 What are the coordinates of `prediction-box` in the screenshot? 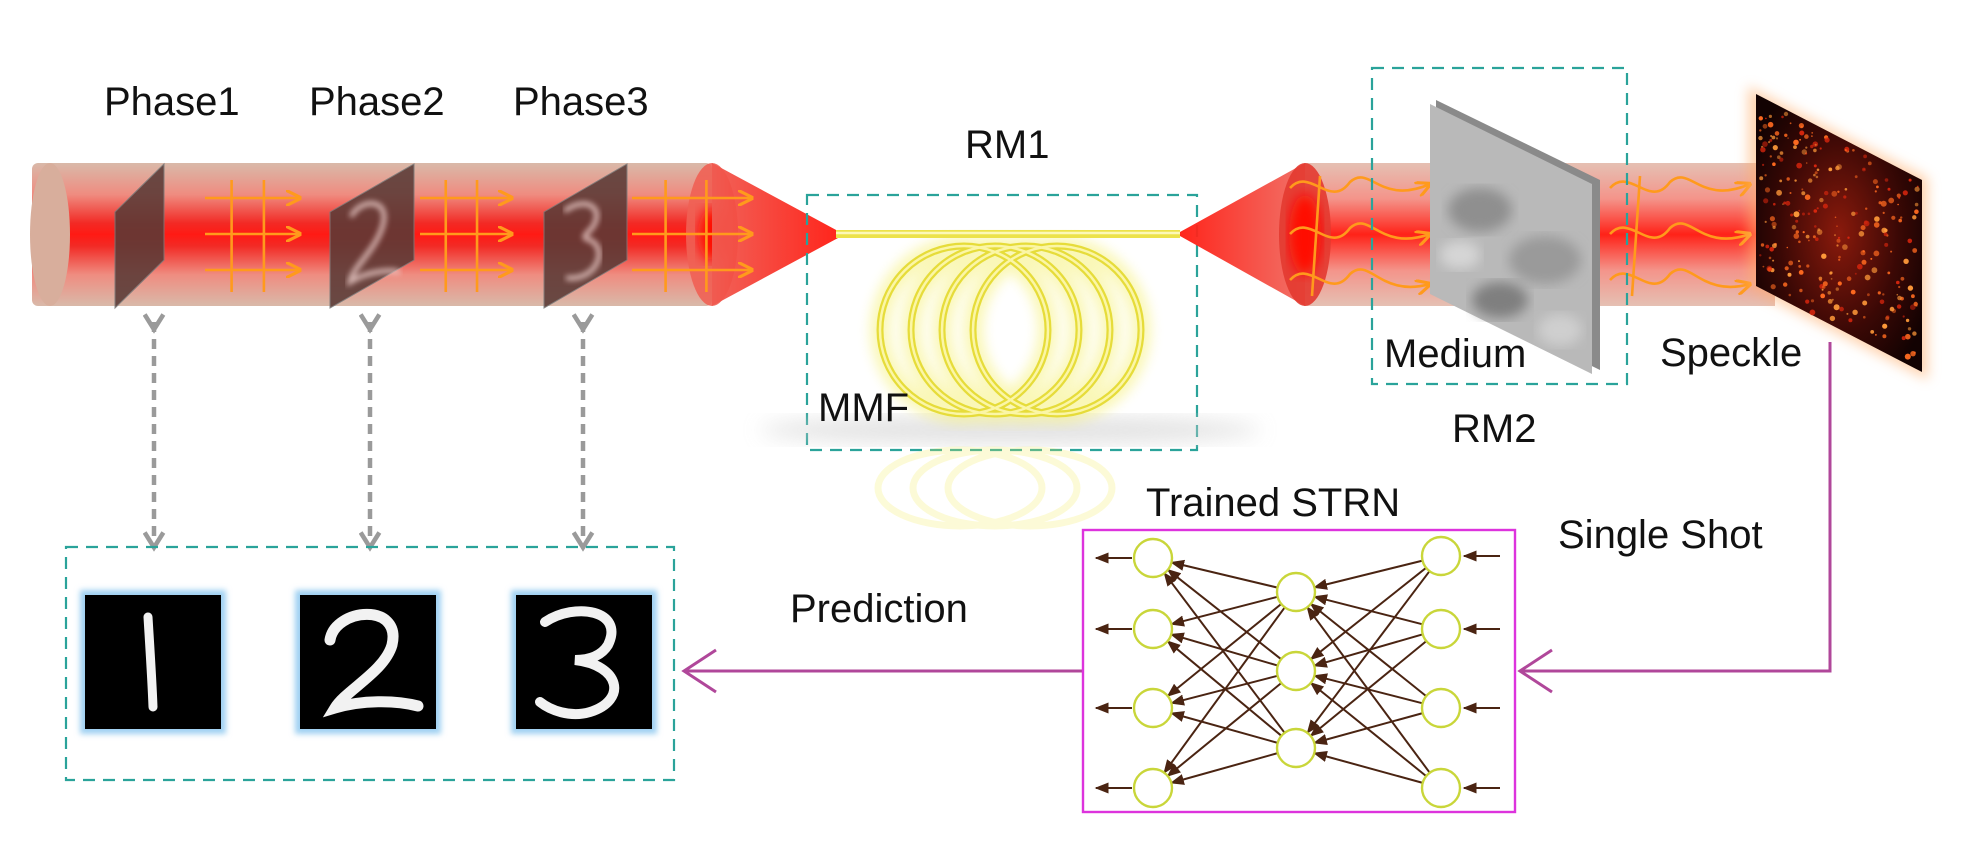 It's located at (370, 663).